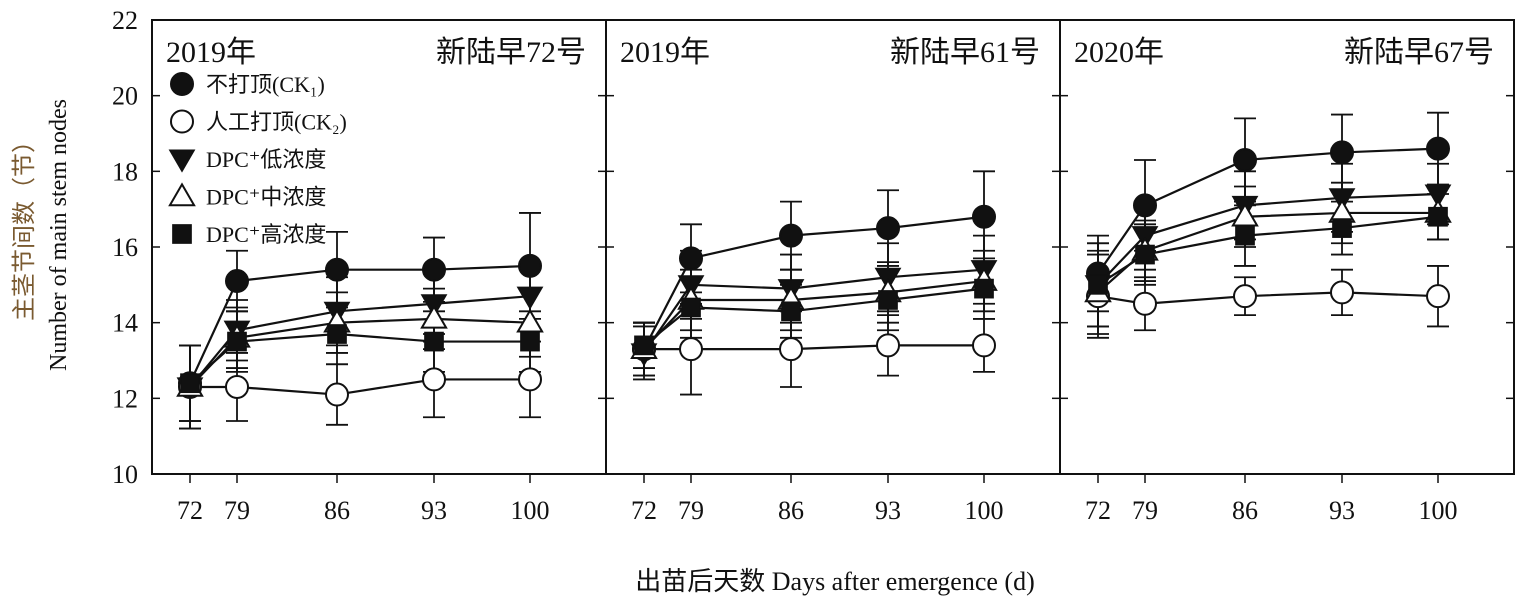 The height and width of the screenshot is (605, 1535). Describe the element at coordinates (125, 323) in the screenshot. I see `y-tick-label: 14` at that location.